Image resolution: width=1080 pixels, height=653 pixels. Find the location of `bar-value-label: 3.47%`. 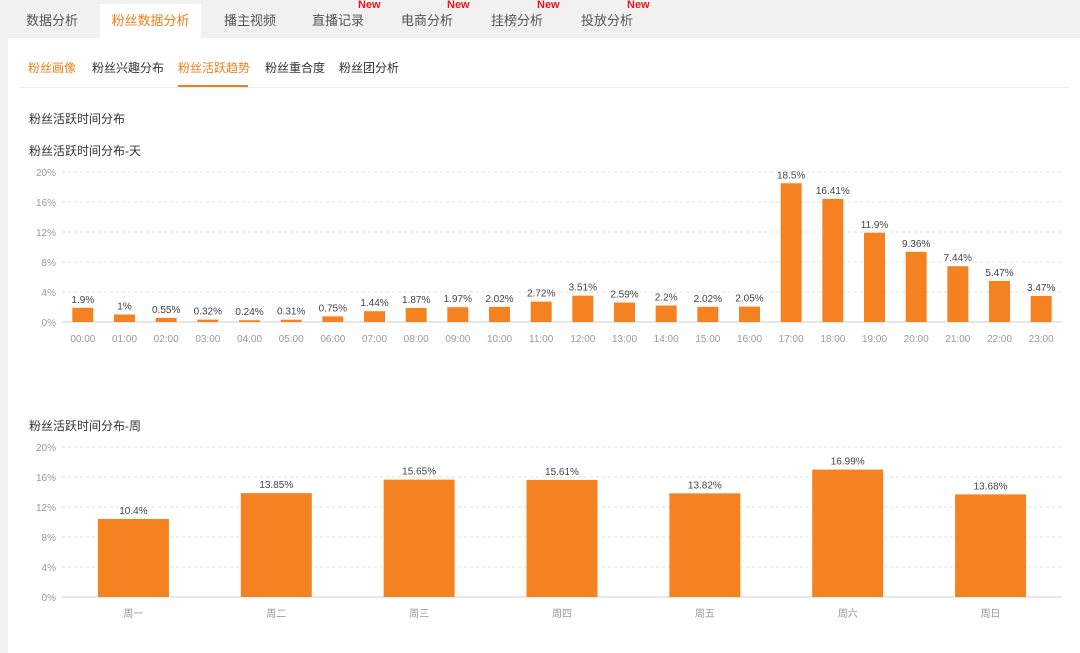

bar-value-label: 3.47% is located at coordinates (1041, 288).